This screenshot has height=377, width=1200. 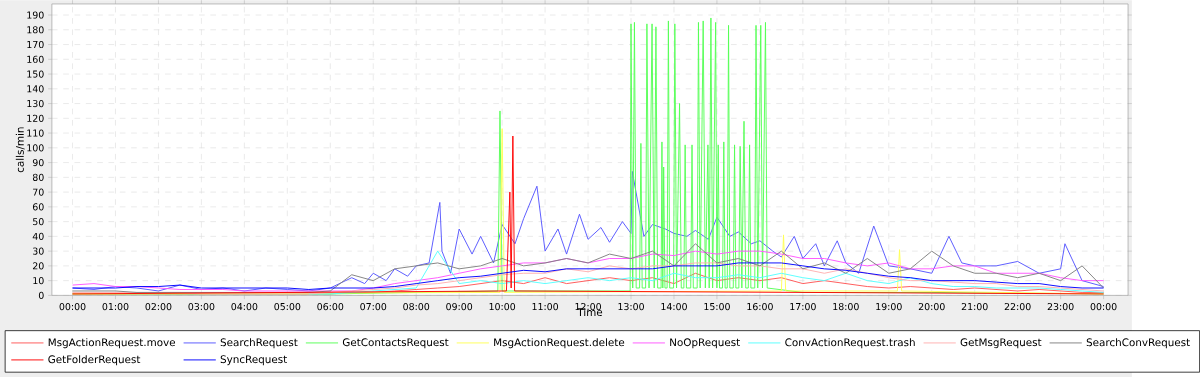 I want to click on y-tick-label: 150, so click(x=35, y=74).